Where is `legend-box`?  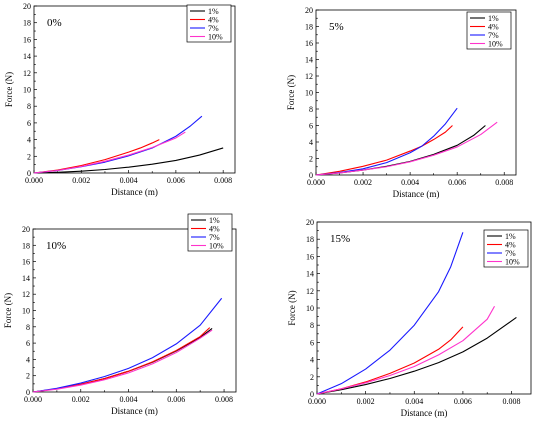
legend-box is located at coordinates (506, 248).